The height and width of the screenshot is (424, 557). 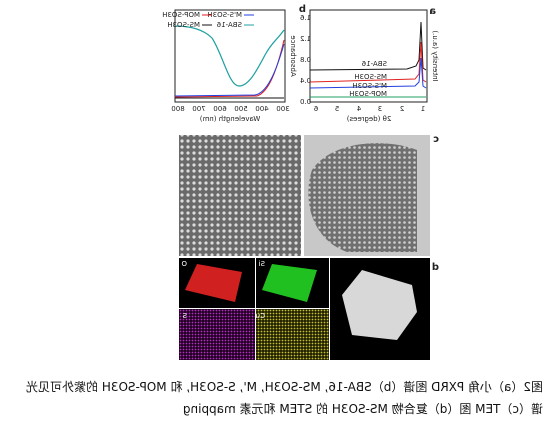 I want to click on x-tick-label: 600, so click(x=219, y=109).